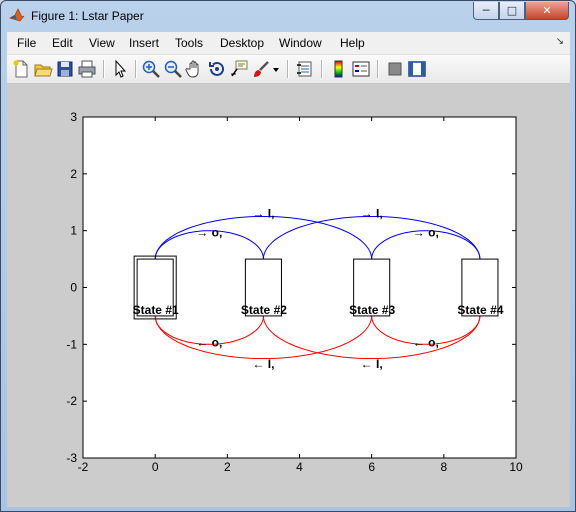  I want to click on data-cursor-icon, so click(239, 69).